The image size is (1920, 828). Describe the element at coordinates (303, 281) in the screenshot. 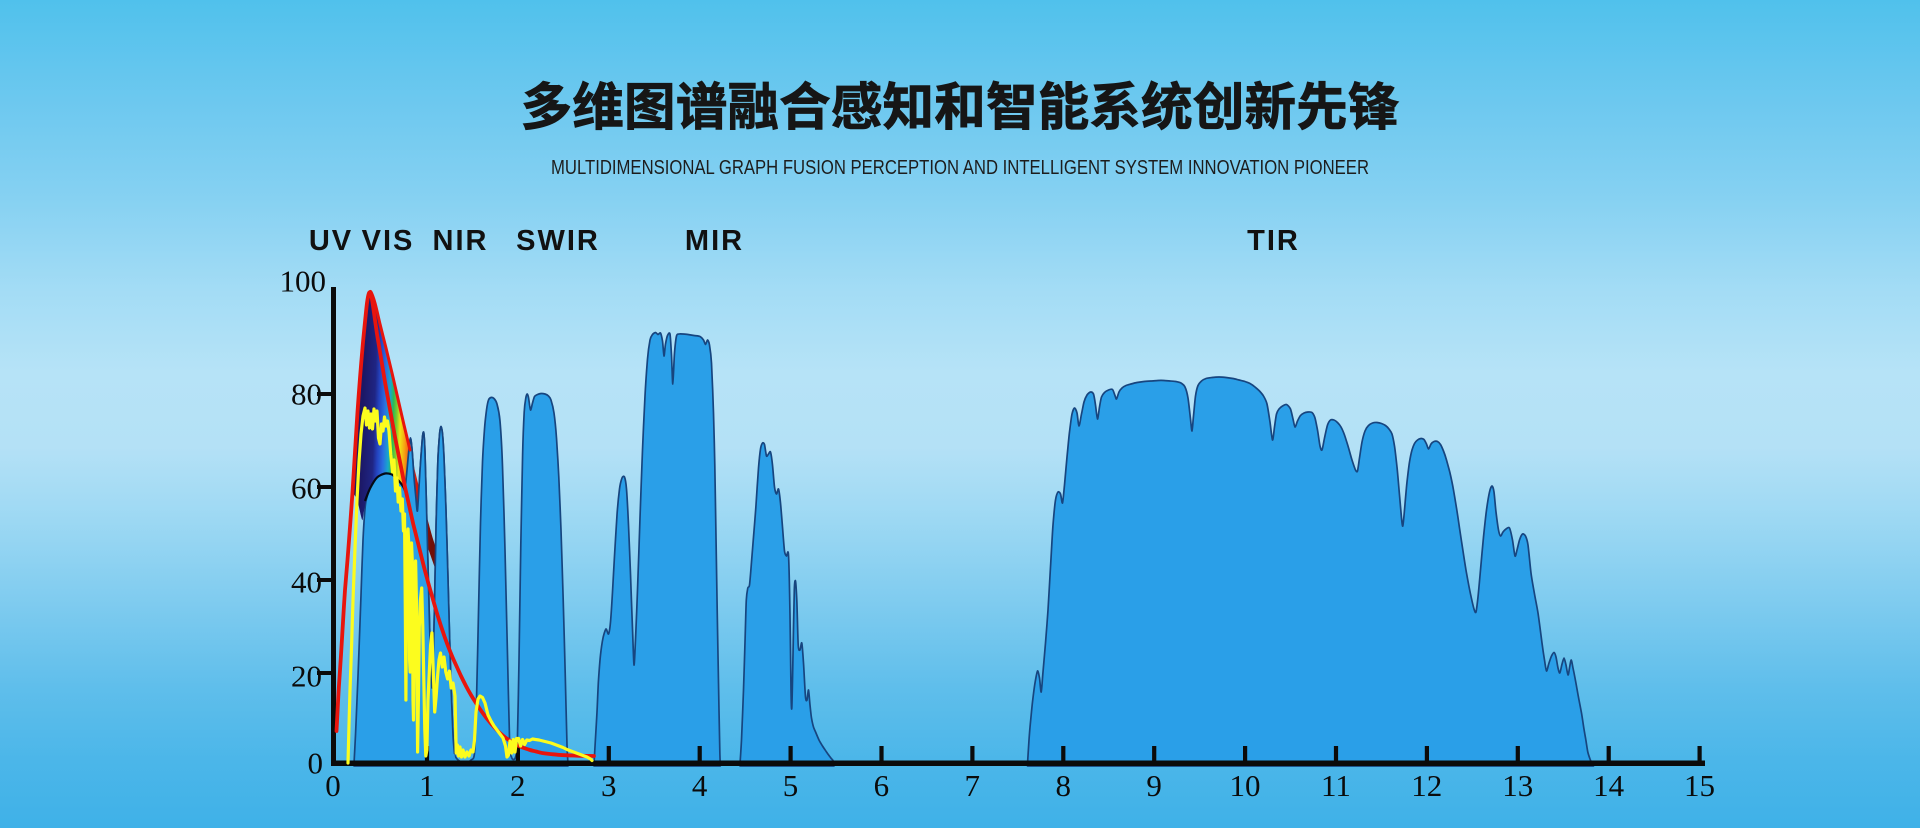

I see `svg-text: 100` at that location.